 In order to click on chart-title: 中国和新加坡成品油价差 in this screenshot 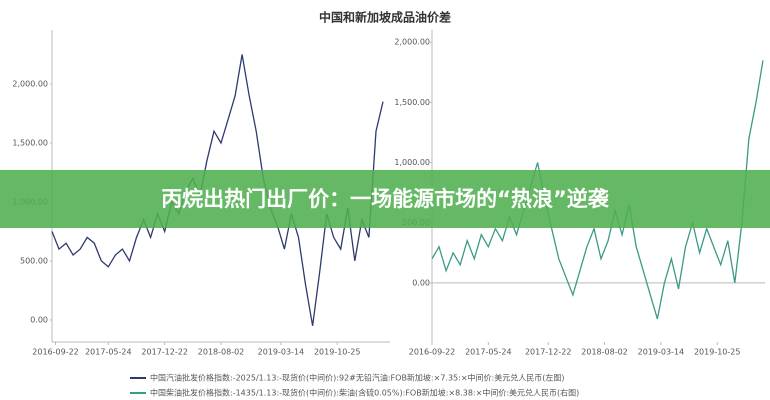, I will do `click(385, 17)`.